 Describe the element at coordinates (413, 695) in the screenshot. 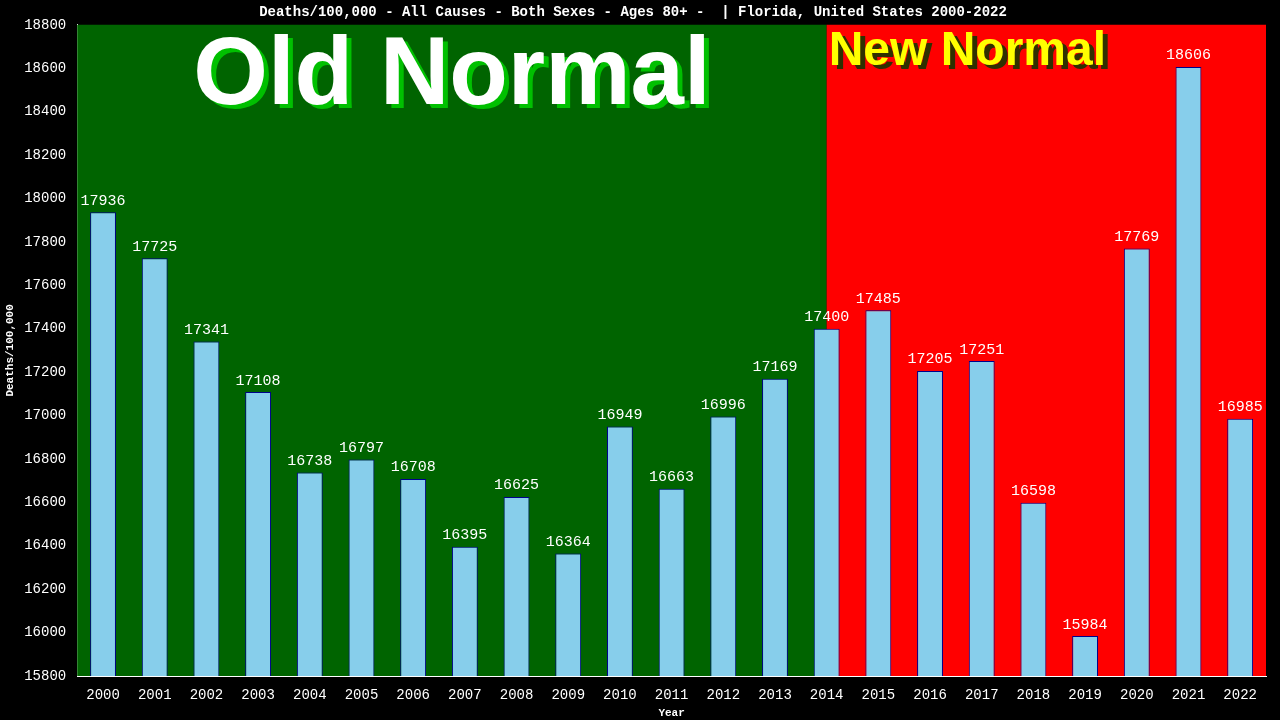

I see `x-tick-label: 2006` at that location.